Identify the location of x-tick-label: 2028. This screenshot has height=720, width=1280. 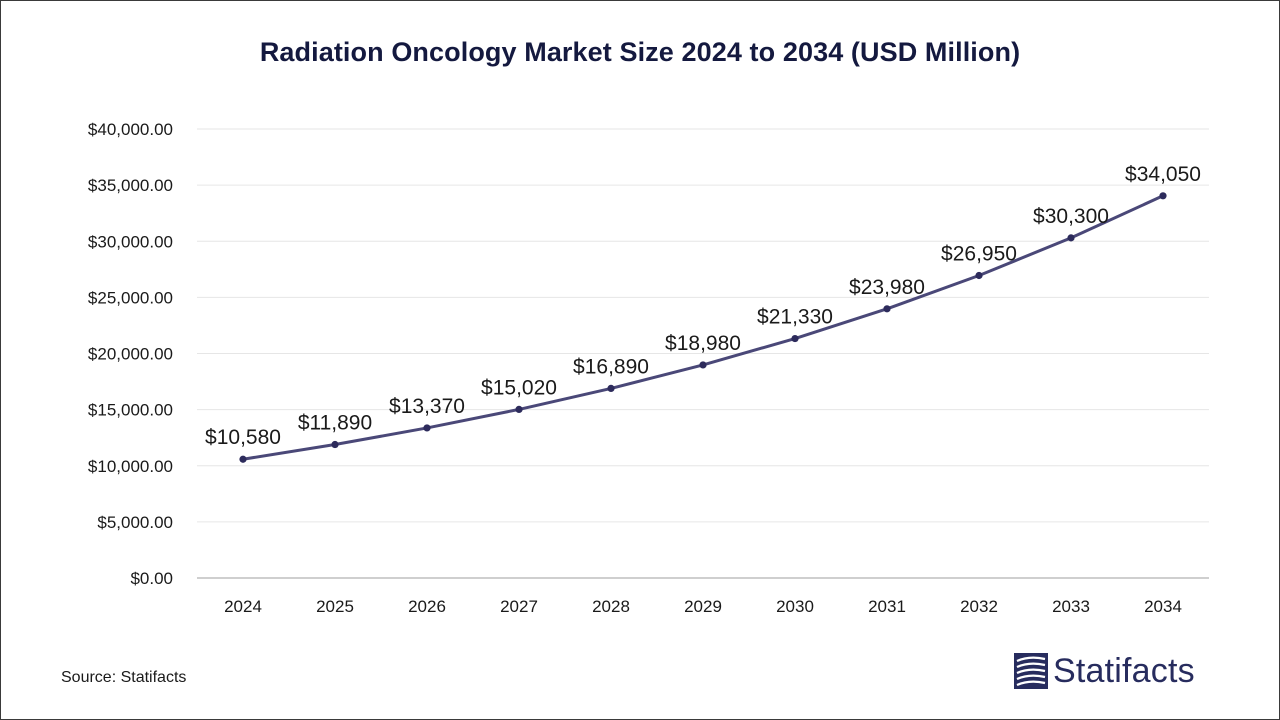
(611, 606).